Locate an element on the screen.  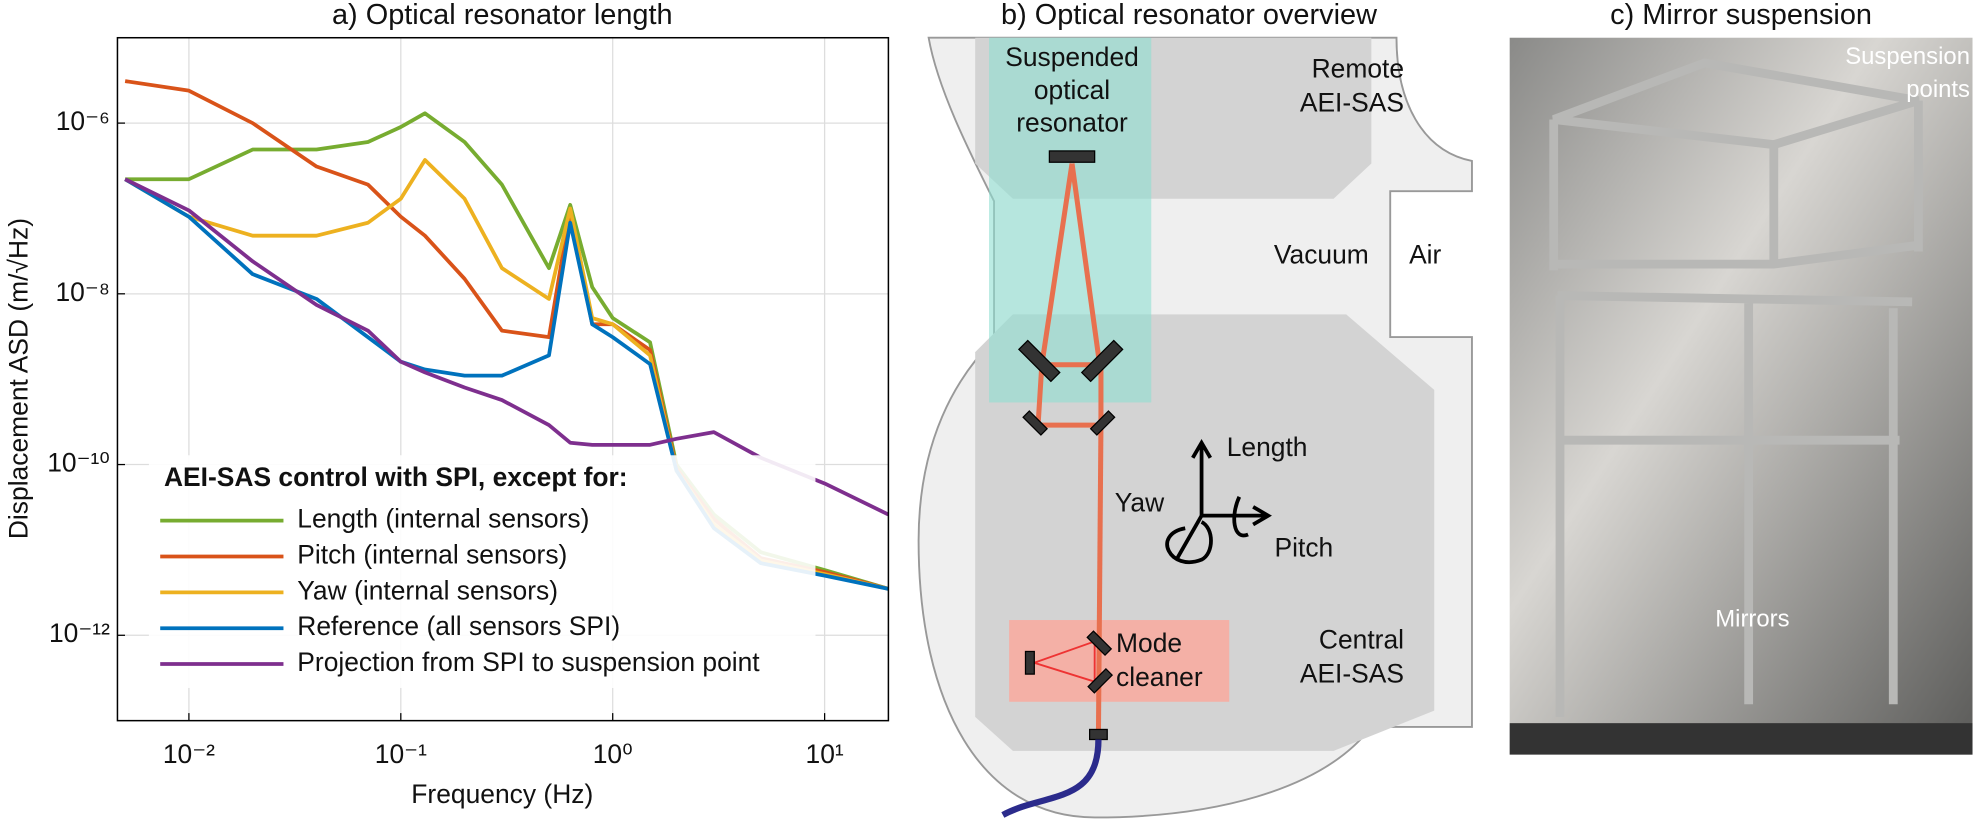
label: cleaner is located at coordinates (1159, 677).